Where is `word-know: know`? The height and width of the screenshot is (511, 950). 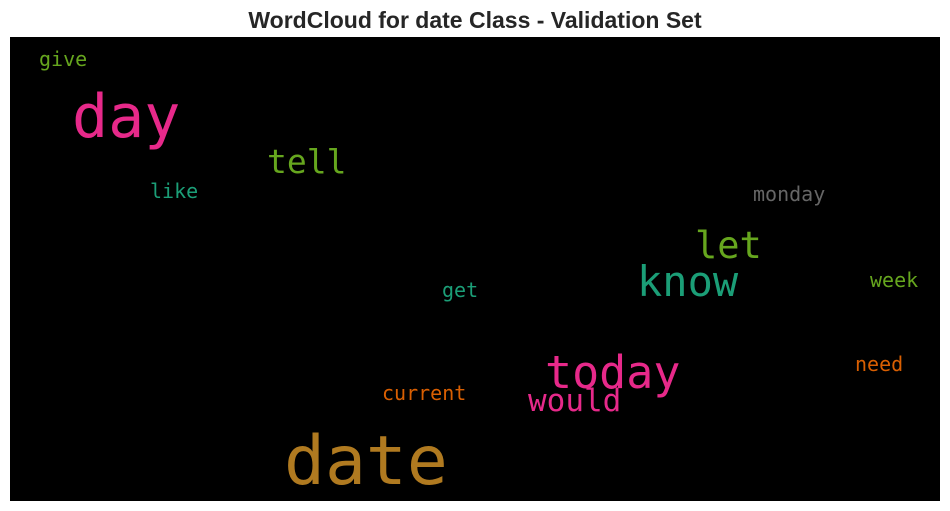 word-know: know is located at coordinates (688, 281).